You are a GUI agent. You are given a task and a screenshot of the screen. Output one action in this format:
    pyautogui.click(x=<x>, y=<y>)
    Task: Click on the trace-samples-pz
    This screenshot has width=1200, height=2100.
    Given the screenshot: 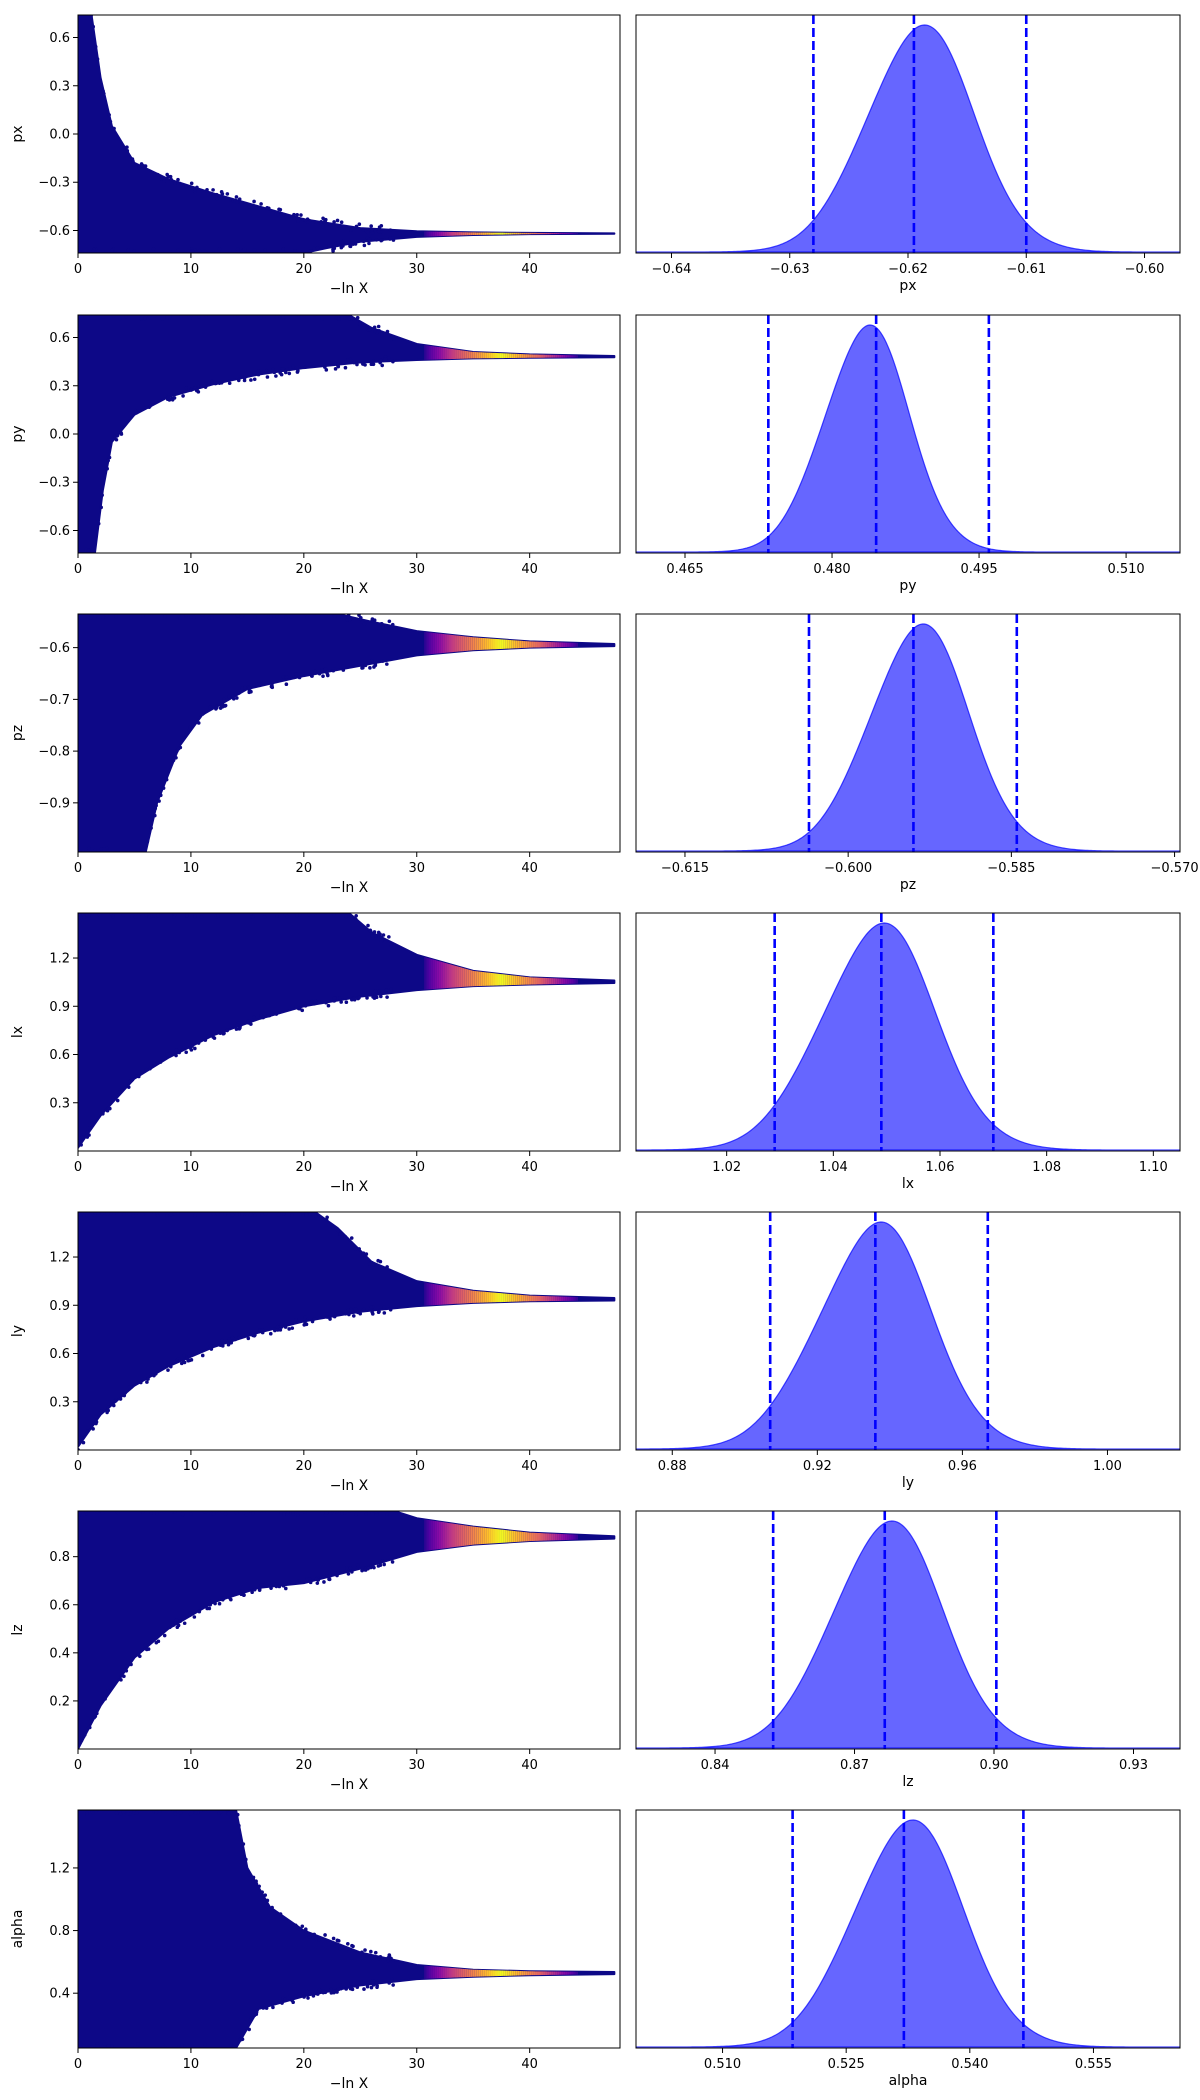 What is the action you would take?
    pyautogui.click(x=347, y=730)
    